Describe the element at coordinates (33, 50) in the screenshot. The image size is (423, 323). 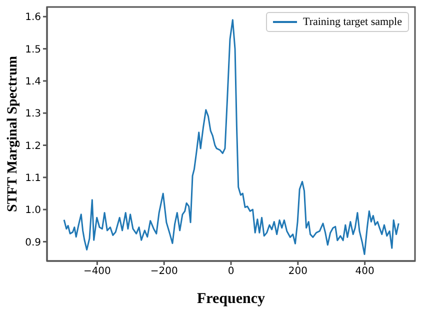
I see `y-tick-label: 1.5` at that location.